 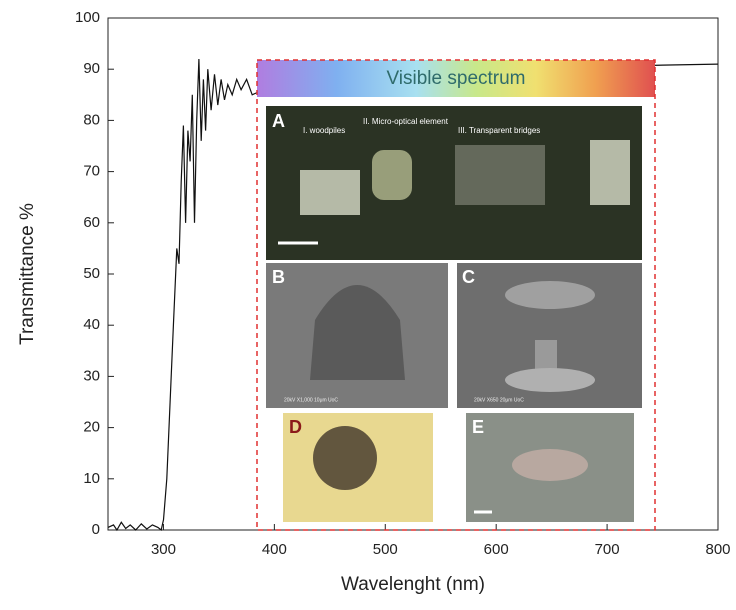 I want to click on band-label: Visible spectrum, so click(x=455, y=78).